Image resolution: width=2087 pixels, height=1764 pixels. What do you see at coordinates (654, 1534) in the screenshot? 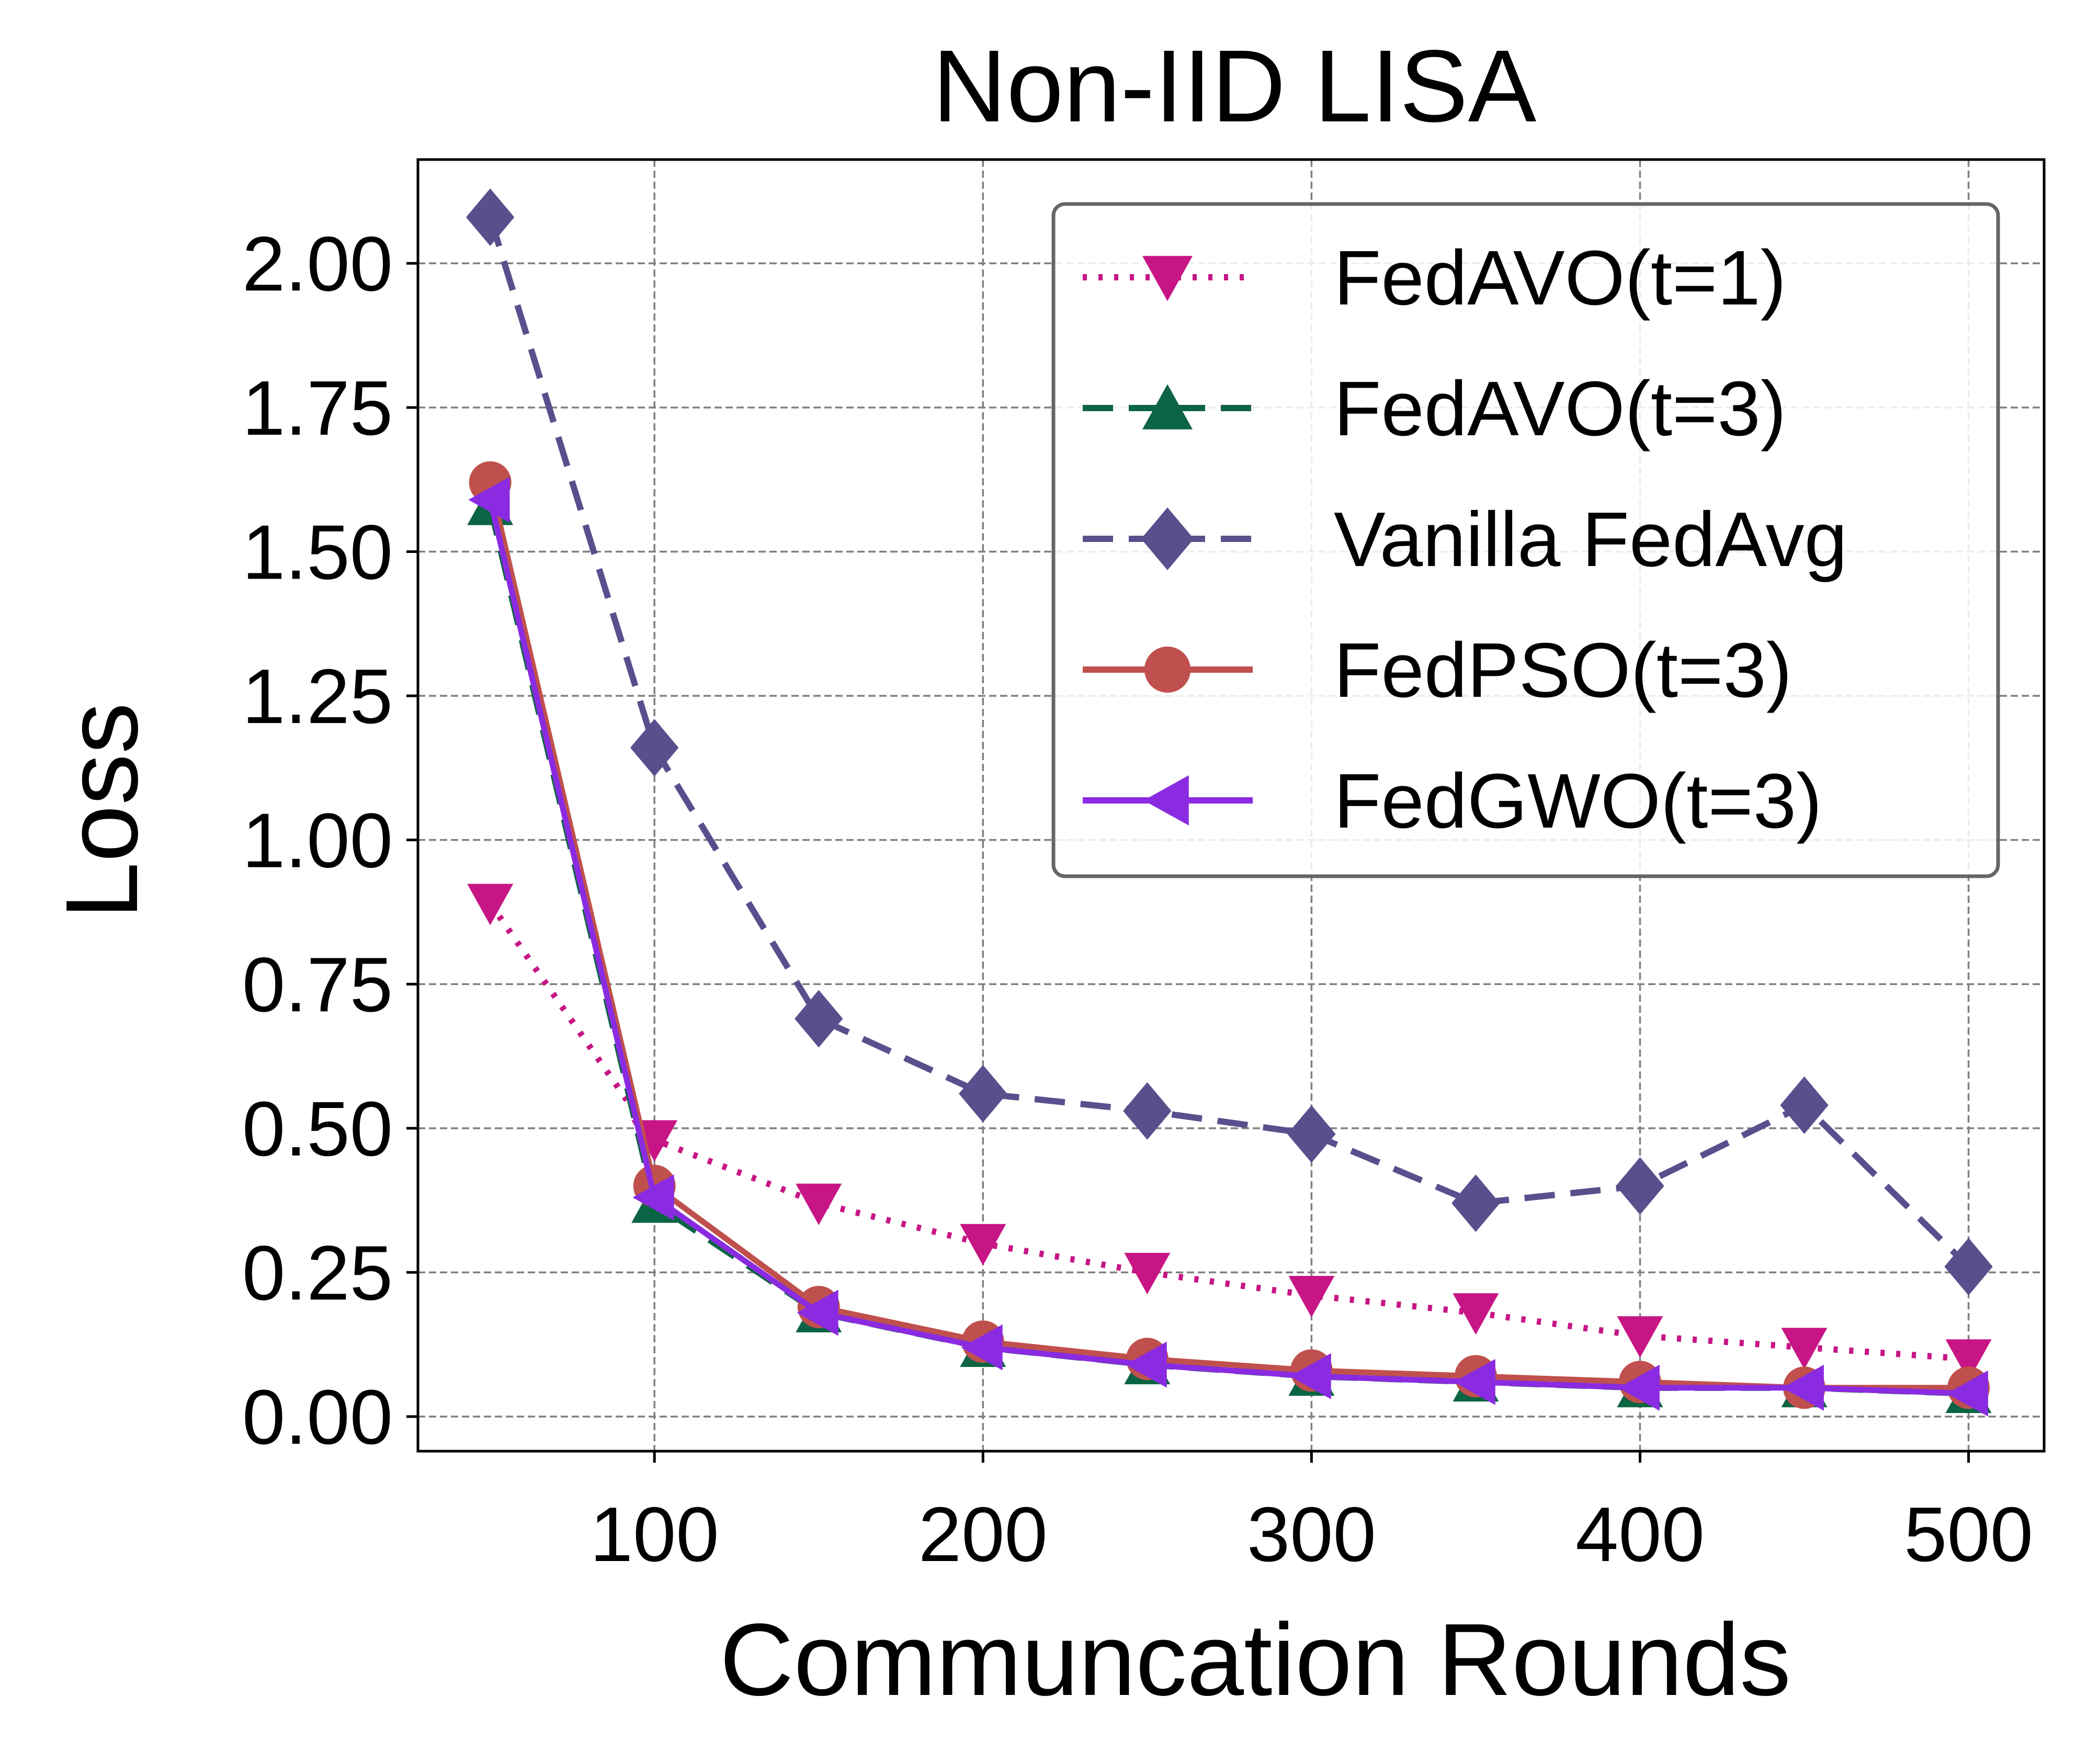
I see `x-tick-label: 100` at bounding box center [654, 1534].